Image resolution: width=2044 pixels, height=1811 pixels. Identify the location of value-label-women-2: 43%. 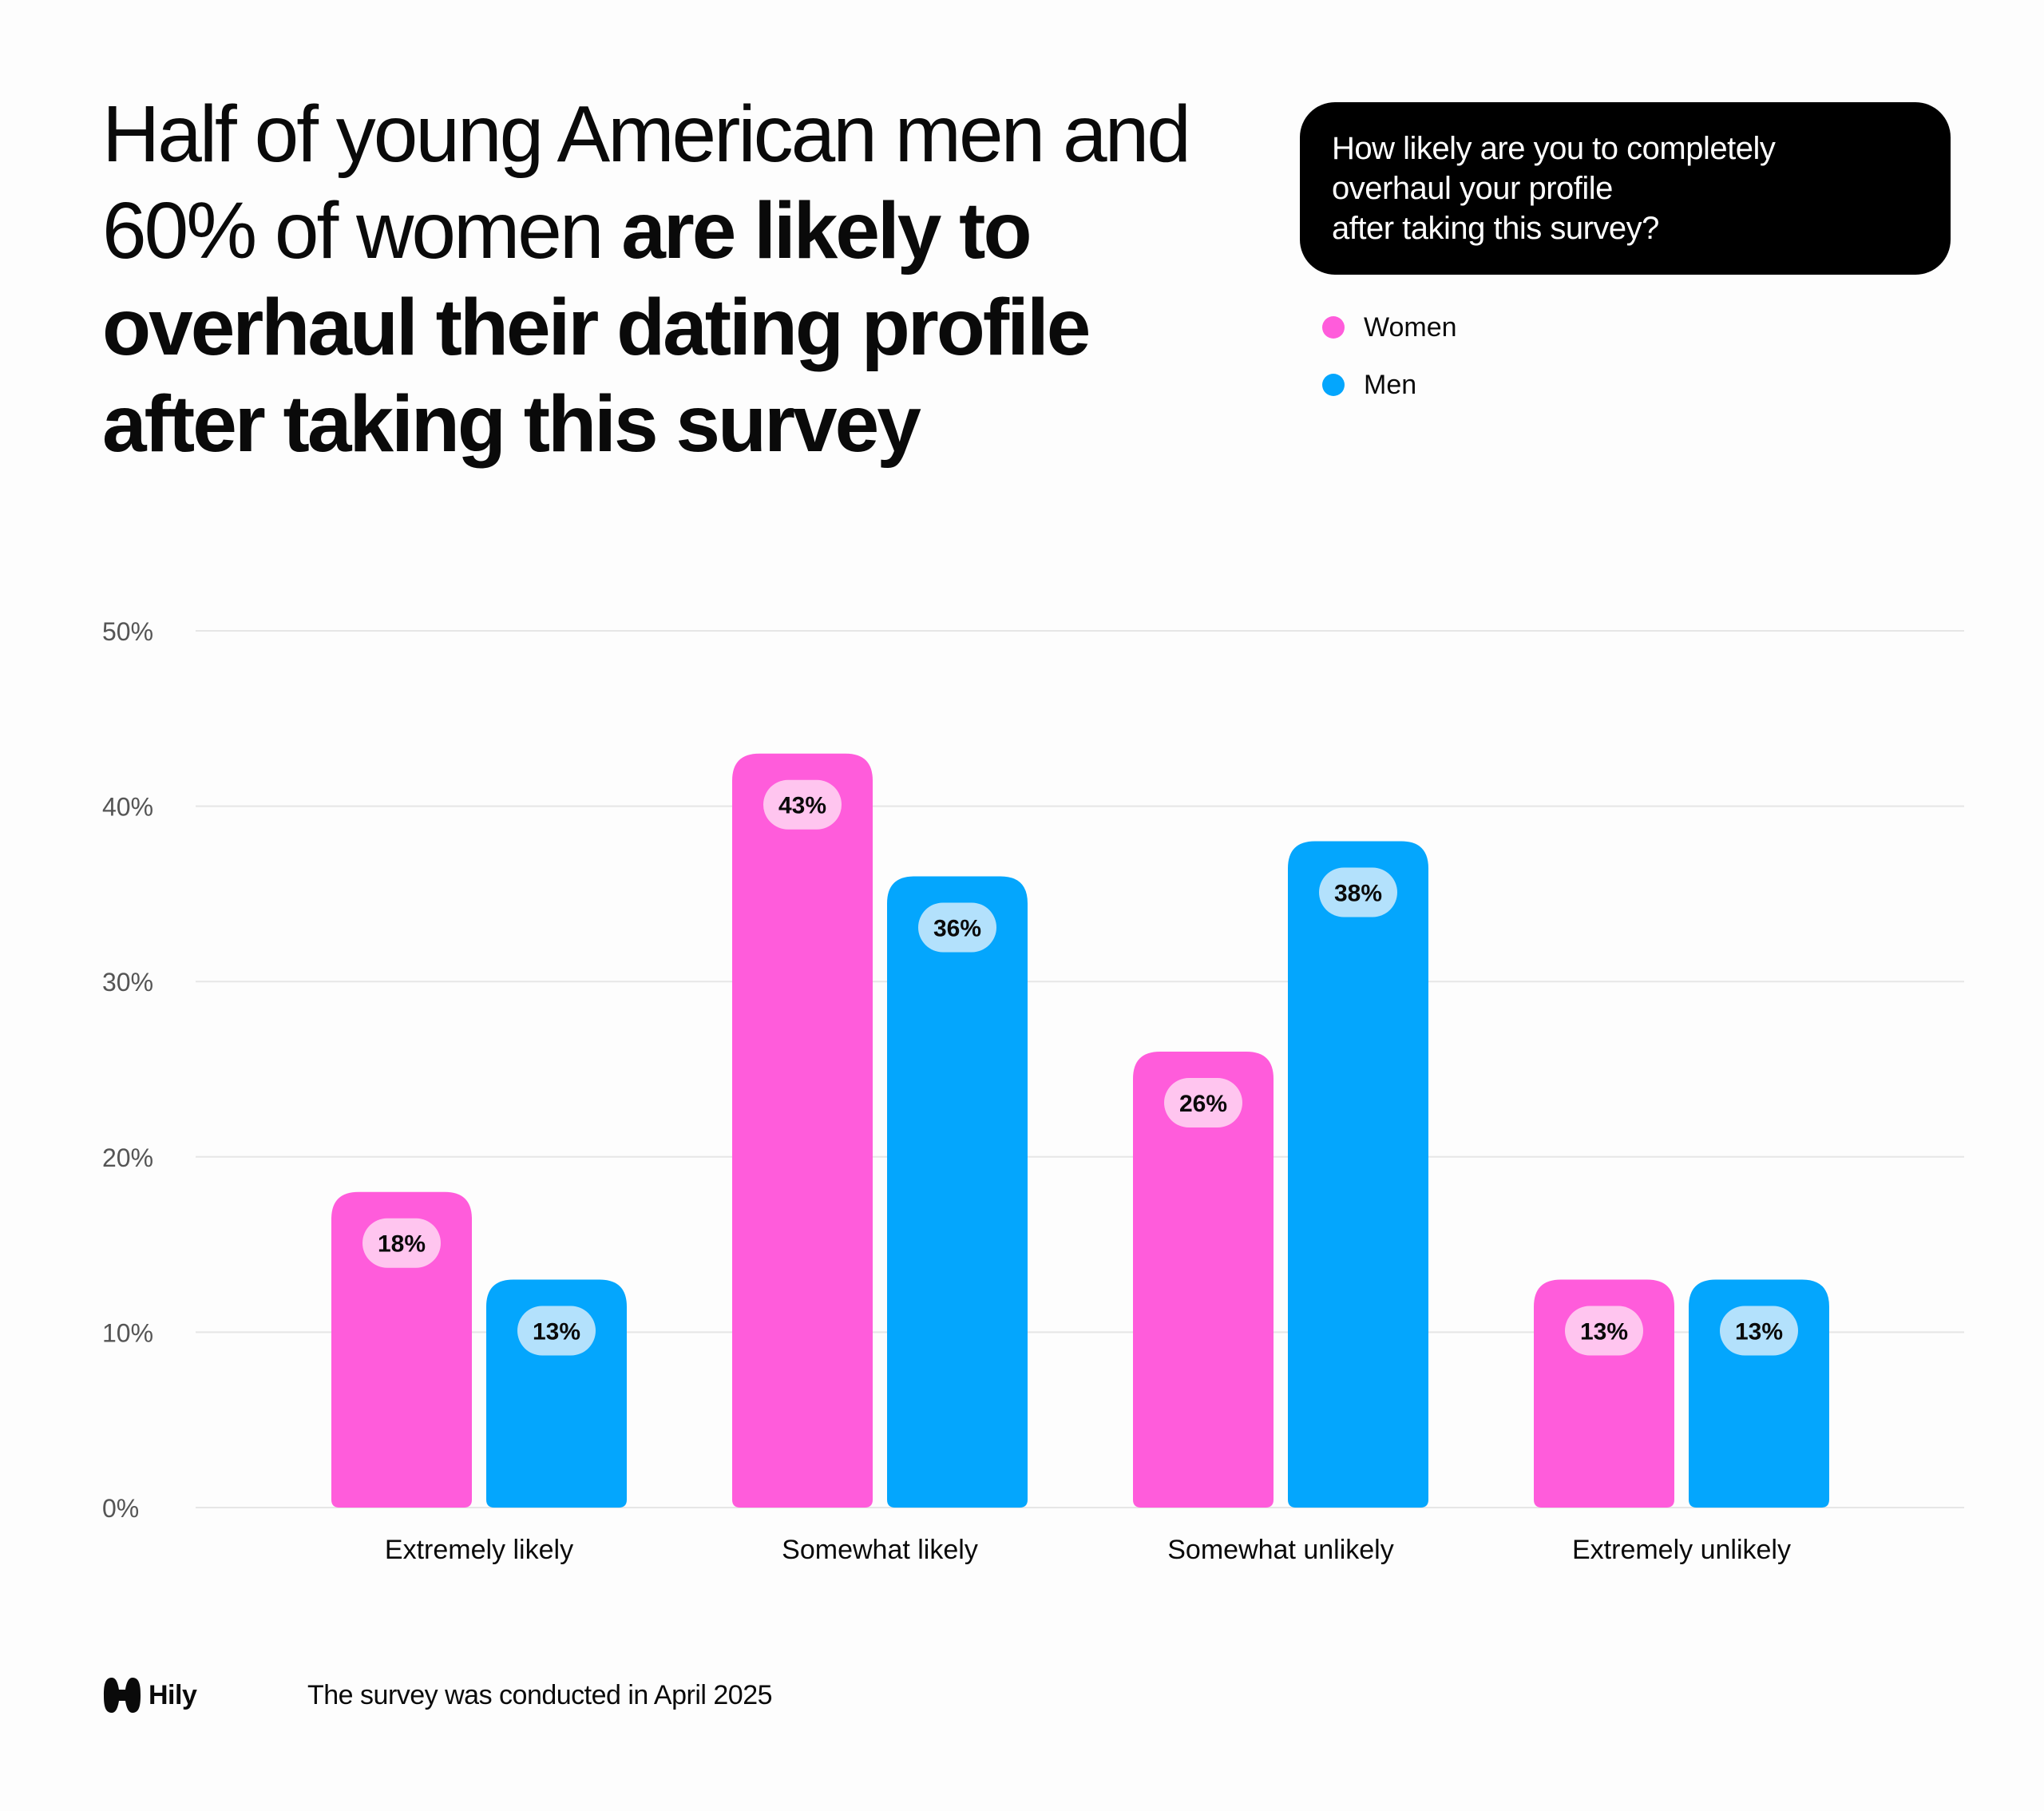
(802, 806).